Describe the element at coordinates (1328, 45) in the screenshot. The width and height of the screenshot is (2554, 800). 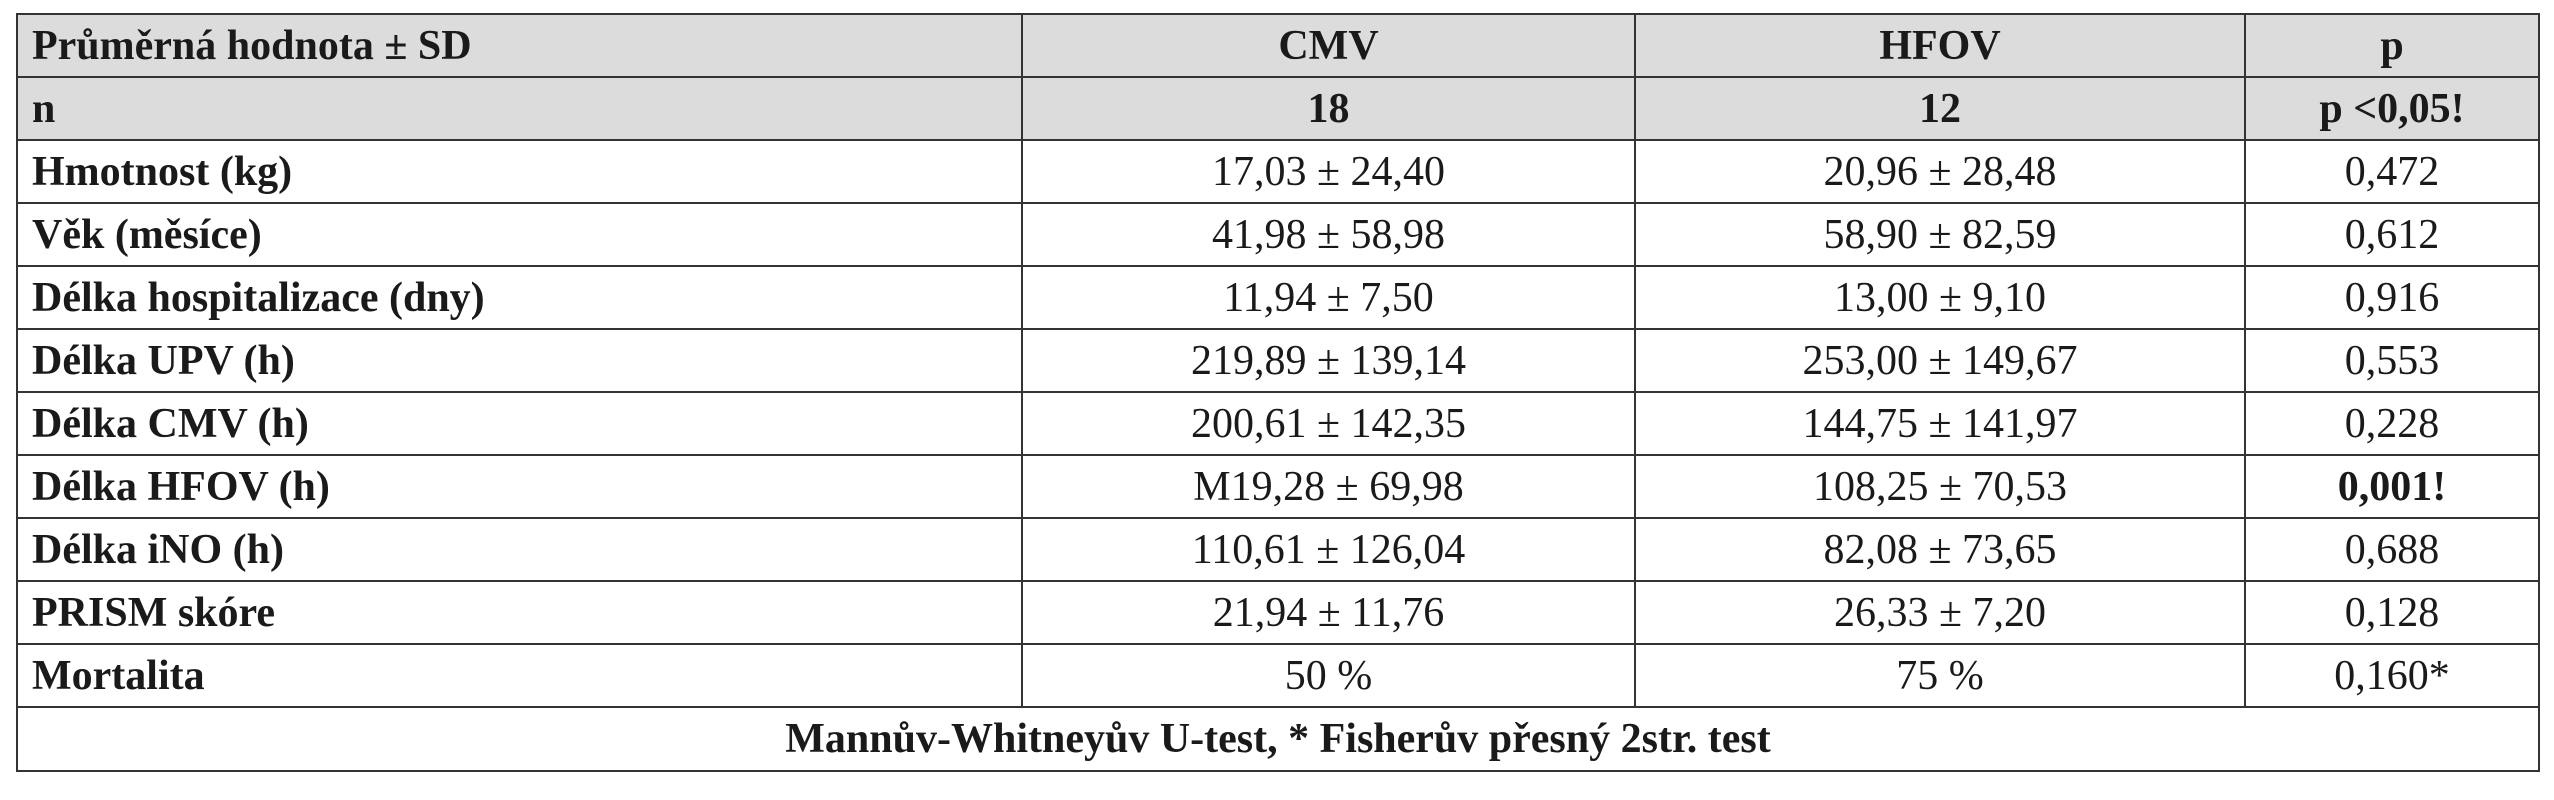
I see `header-cell: CMV` at that location.